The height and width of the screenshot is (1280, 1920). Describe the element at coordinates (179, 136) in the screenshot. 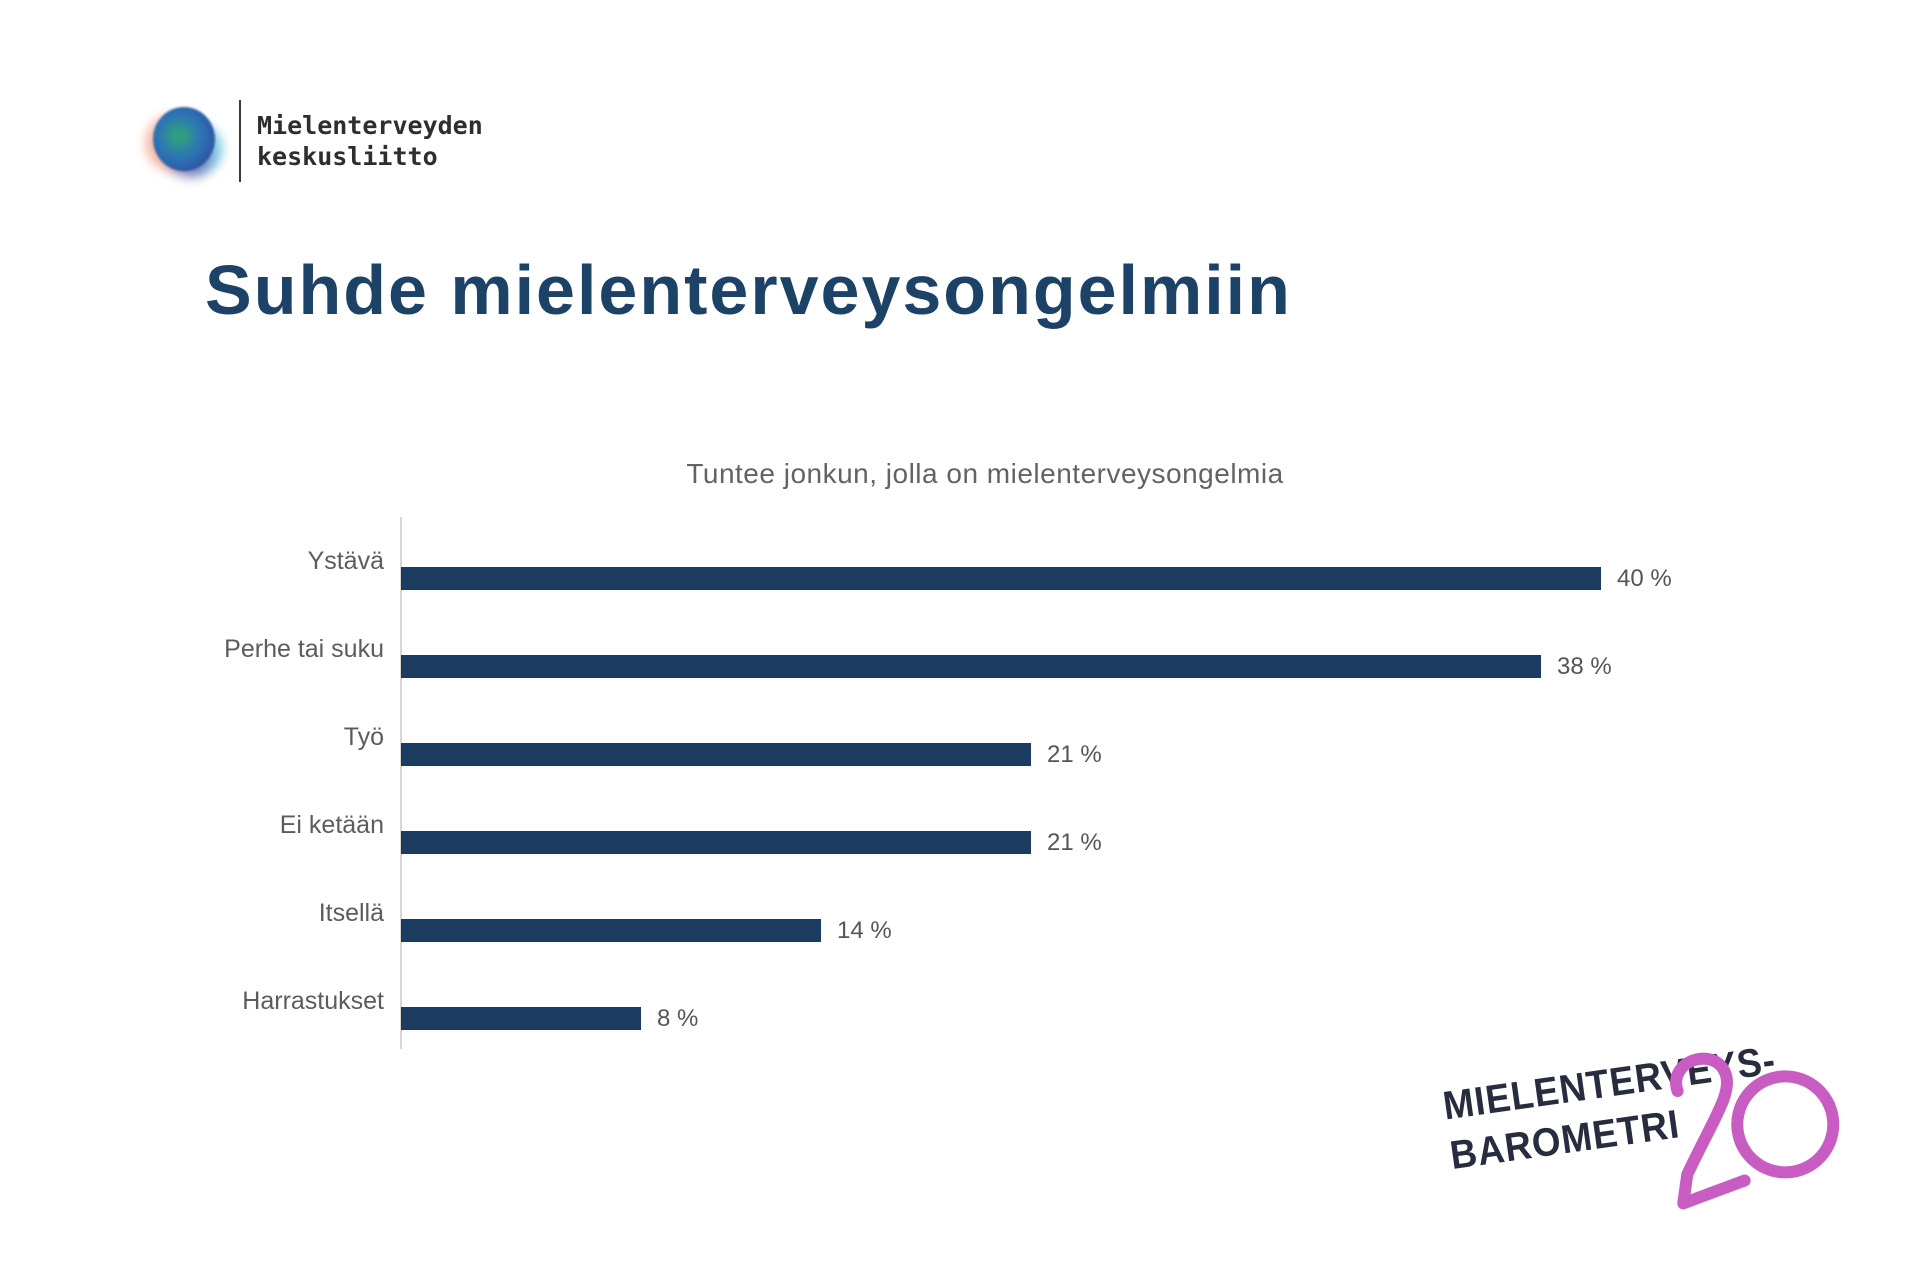

I see `logo-blob-core` at that location.